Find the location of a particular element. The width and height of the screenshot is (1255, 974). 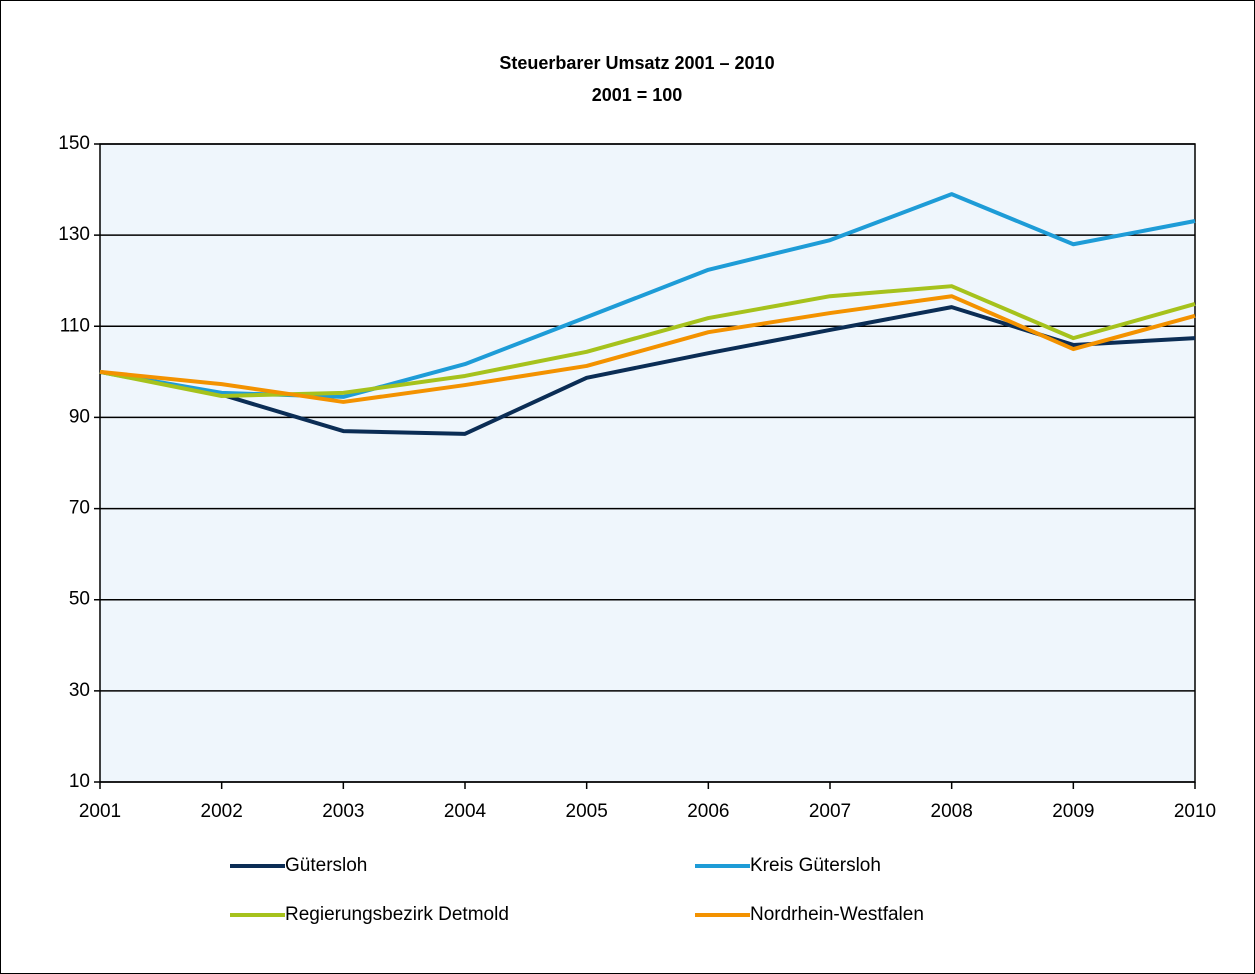

x-tick-label: 2001 is located at coordinates (100, 811).